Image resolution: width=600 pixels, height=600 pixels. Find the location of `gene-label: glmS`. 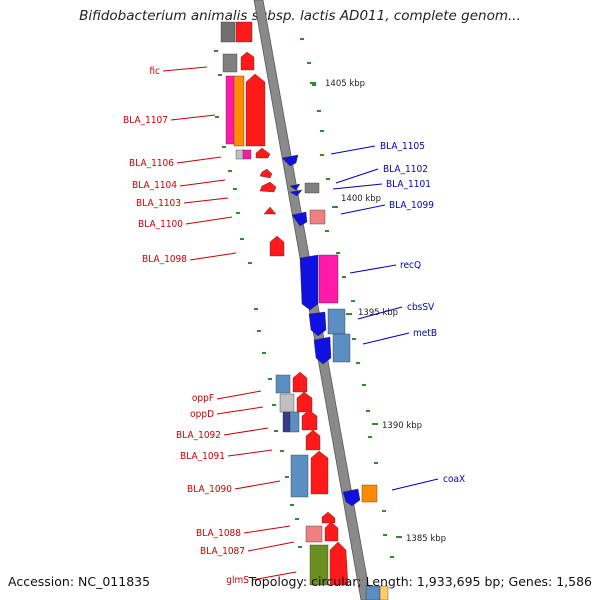

gene-label: glmS is located at coordinates (237, 580).